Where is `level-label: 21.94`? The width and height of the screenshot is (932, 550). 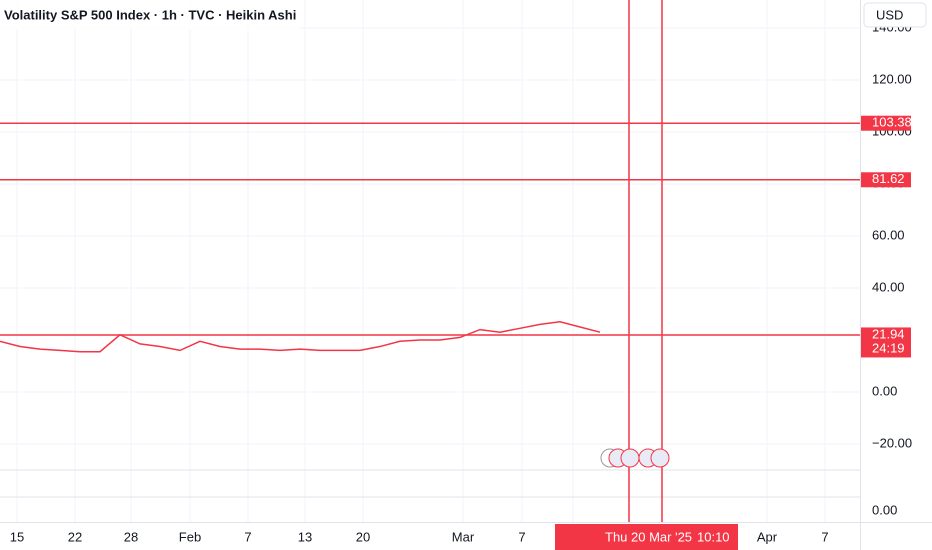 level-label: 21.94 is located at coordinates (888, 333).